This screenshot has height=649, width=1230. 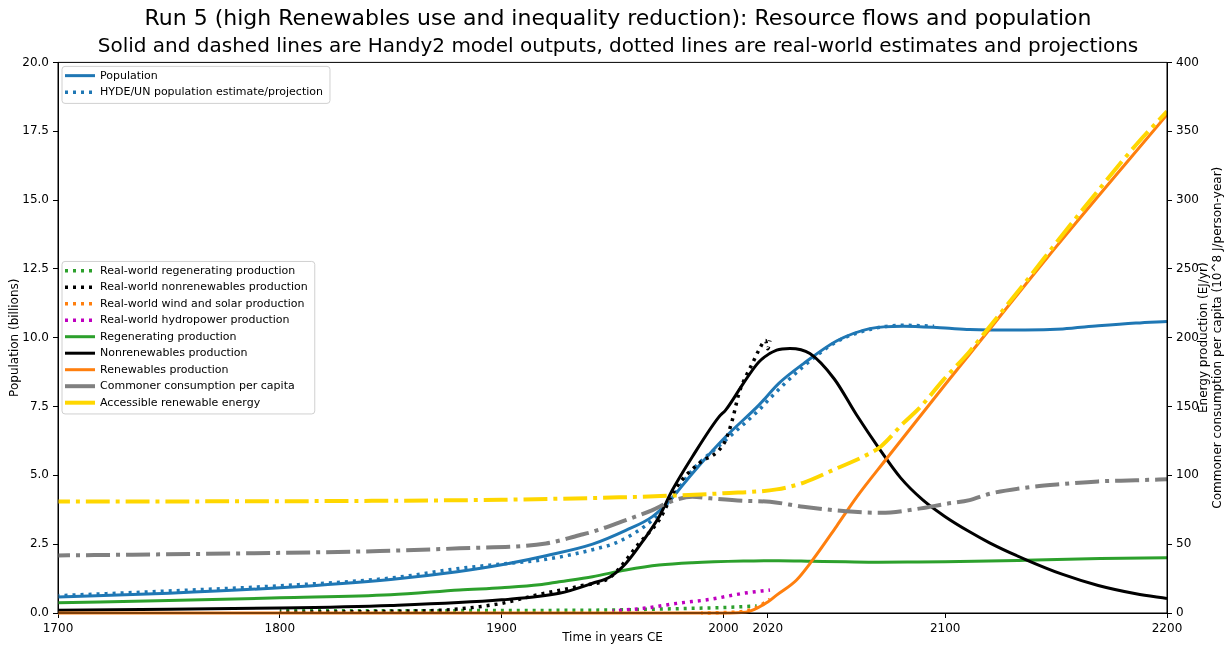 What do you see at coordinates (1187, 61) in the screenshot?
I see `y2-tick-label: 400` at bounding box center [1187, 61].